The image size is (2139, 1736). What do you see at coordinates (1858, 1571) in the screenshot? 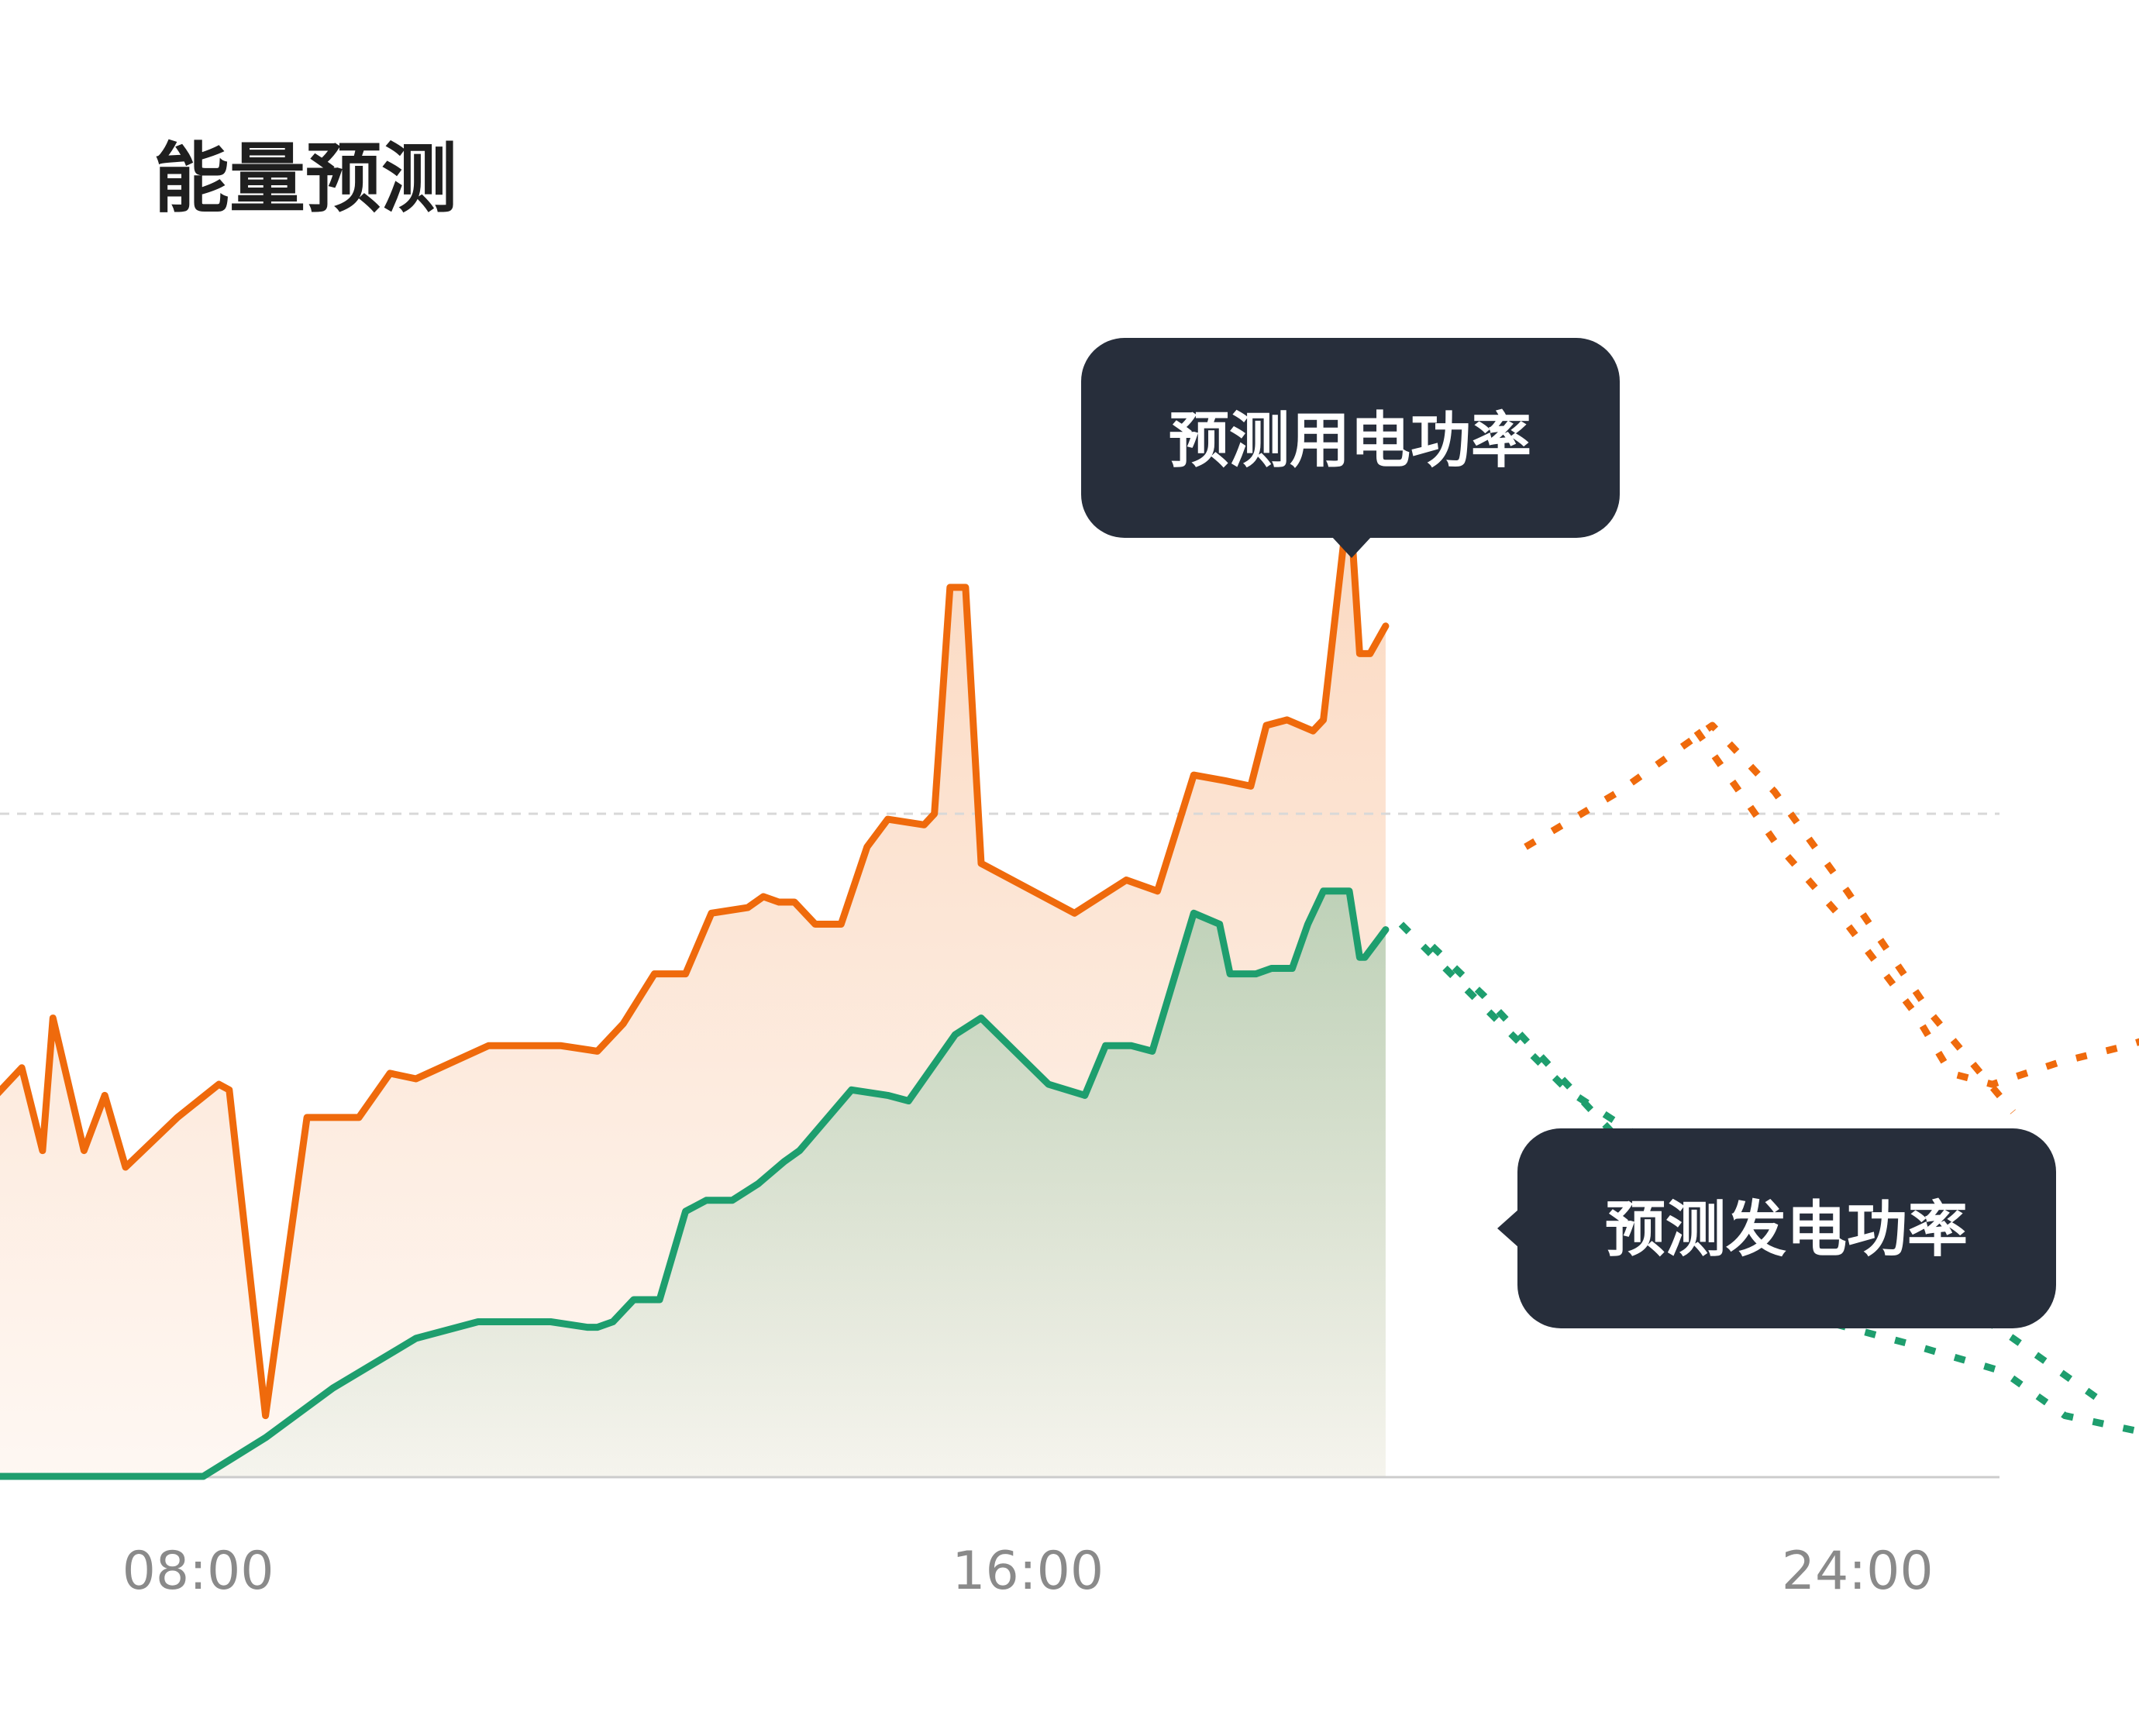
I see `x-tick-label: 24:00` at bounding box center [1858, 1571].